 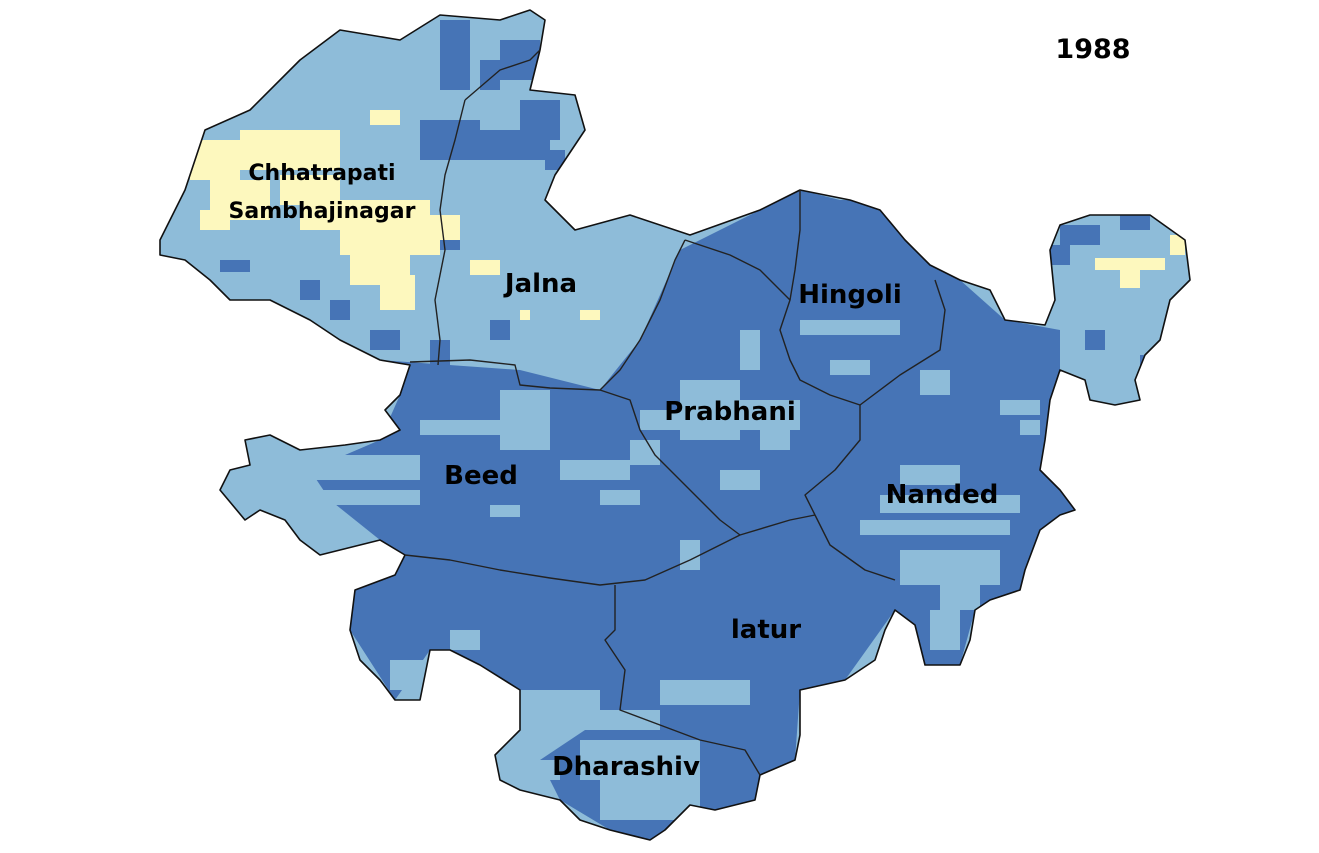 I want to click on label-jalna: Jalna, so click(x=540, y=284).